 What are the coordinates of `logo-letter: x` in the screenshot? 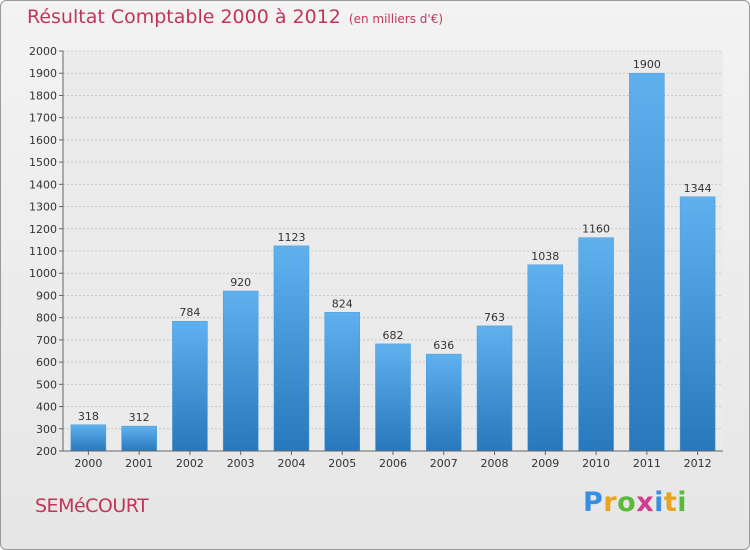 It's located at (645, 502).